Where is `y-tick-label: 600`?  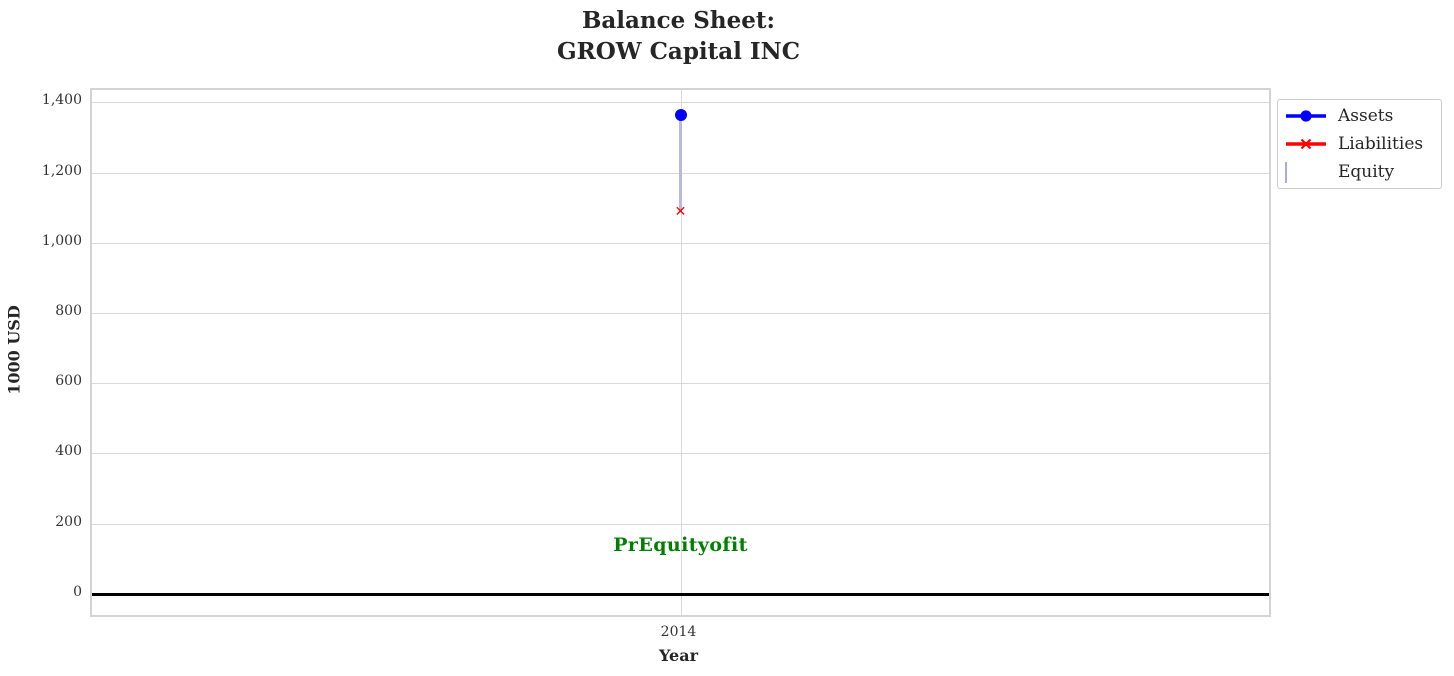
y-tick-label: 600 is located at coordinates (68, 381).